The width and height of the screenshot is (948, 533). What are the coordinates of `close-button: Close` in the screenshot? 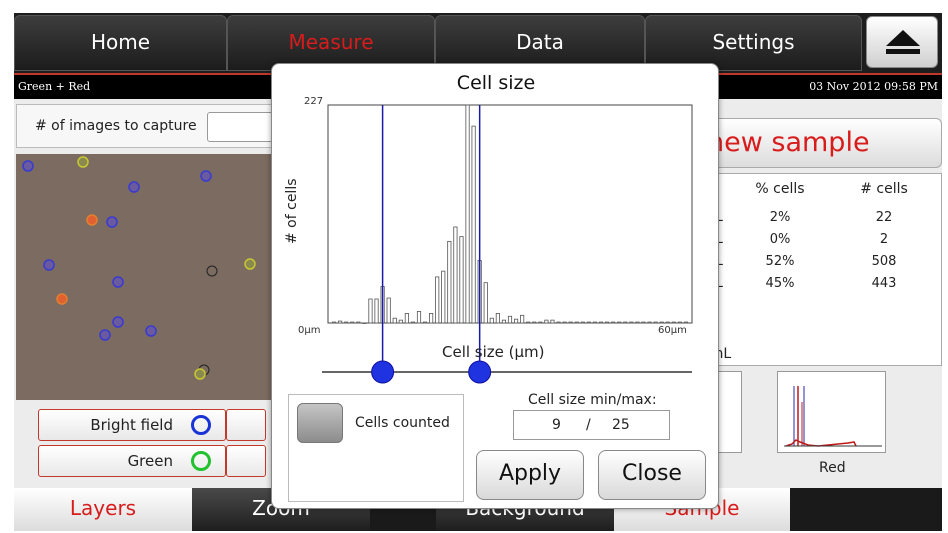 It's located at (652, 475).